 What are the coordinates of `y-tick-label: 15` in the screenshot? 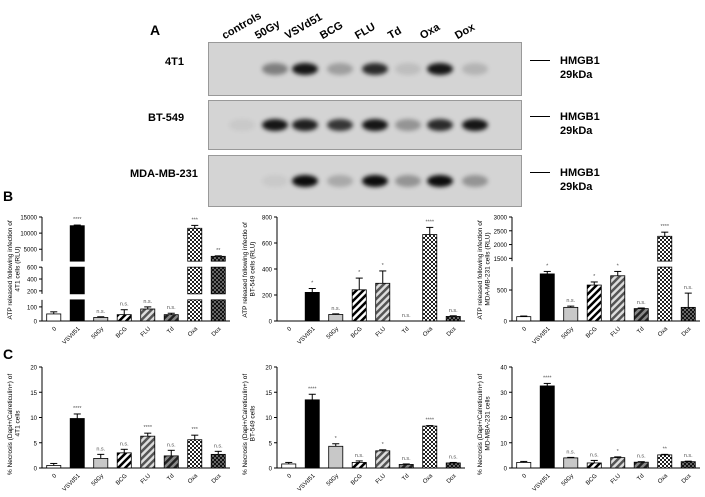 It's located at (268, 394).